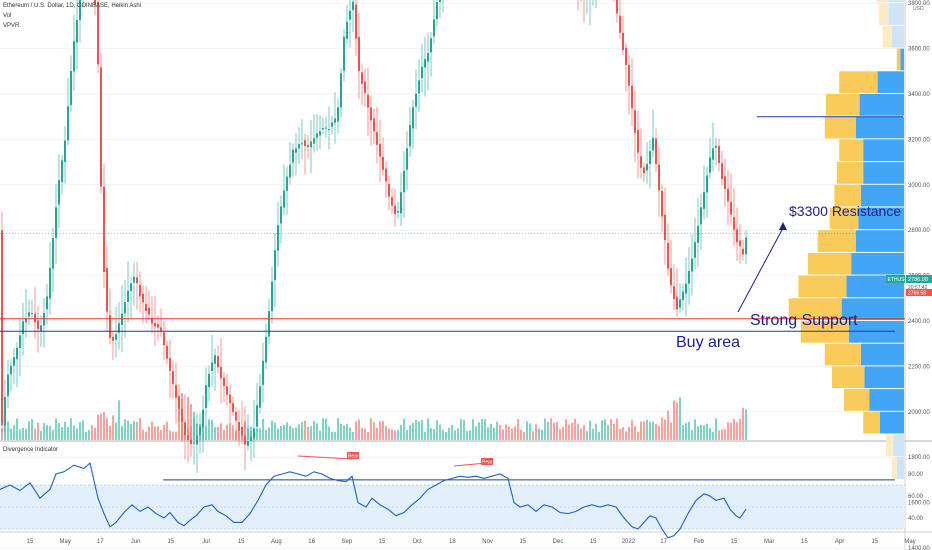 This screenshot has height=550, width=932. What do you see at coordinates (353, 456) in the screenshot?
I see `bear-label-1: Bear` at bounding box center [353, 456].